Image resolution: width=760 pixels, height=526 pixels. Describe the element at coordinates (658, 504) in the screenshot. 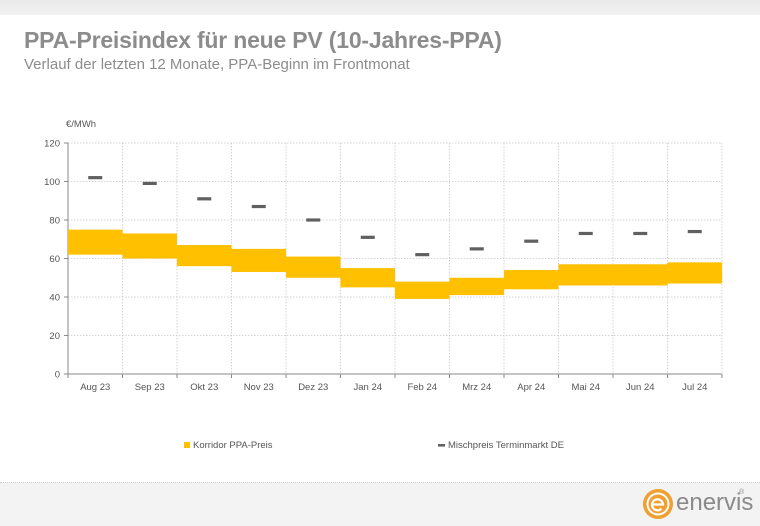

I see `enervis-e-logo-icon` at that location.